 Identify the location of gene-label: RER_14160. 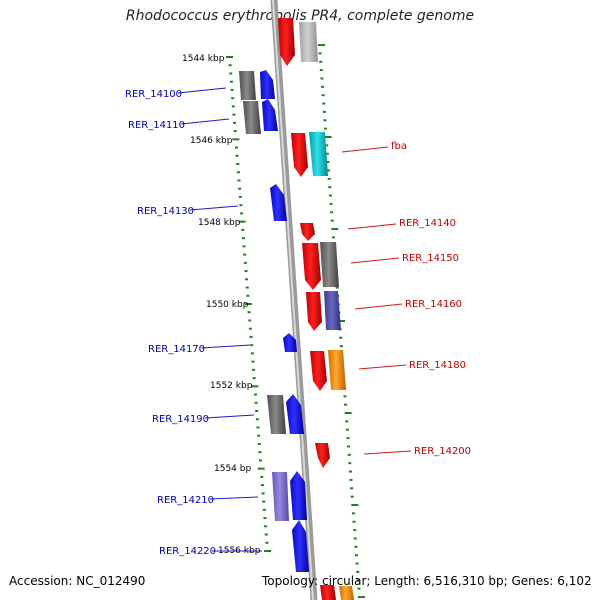
(433, 304).